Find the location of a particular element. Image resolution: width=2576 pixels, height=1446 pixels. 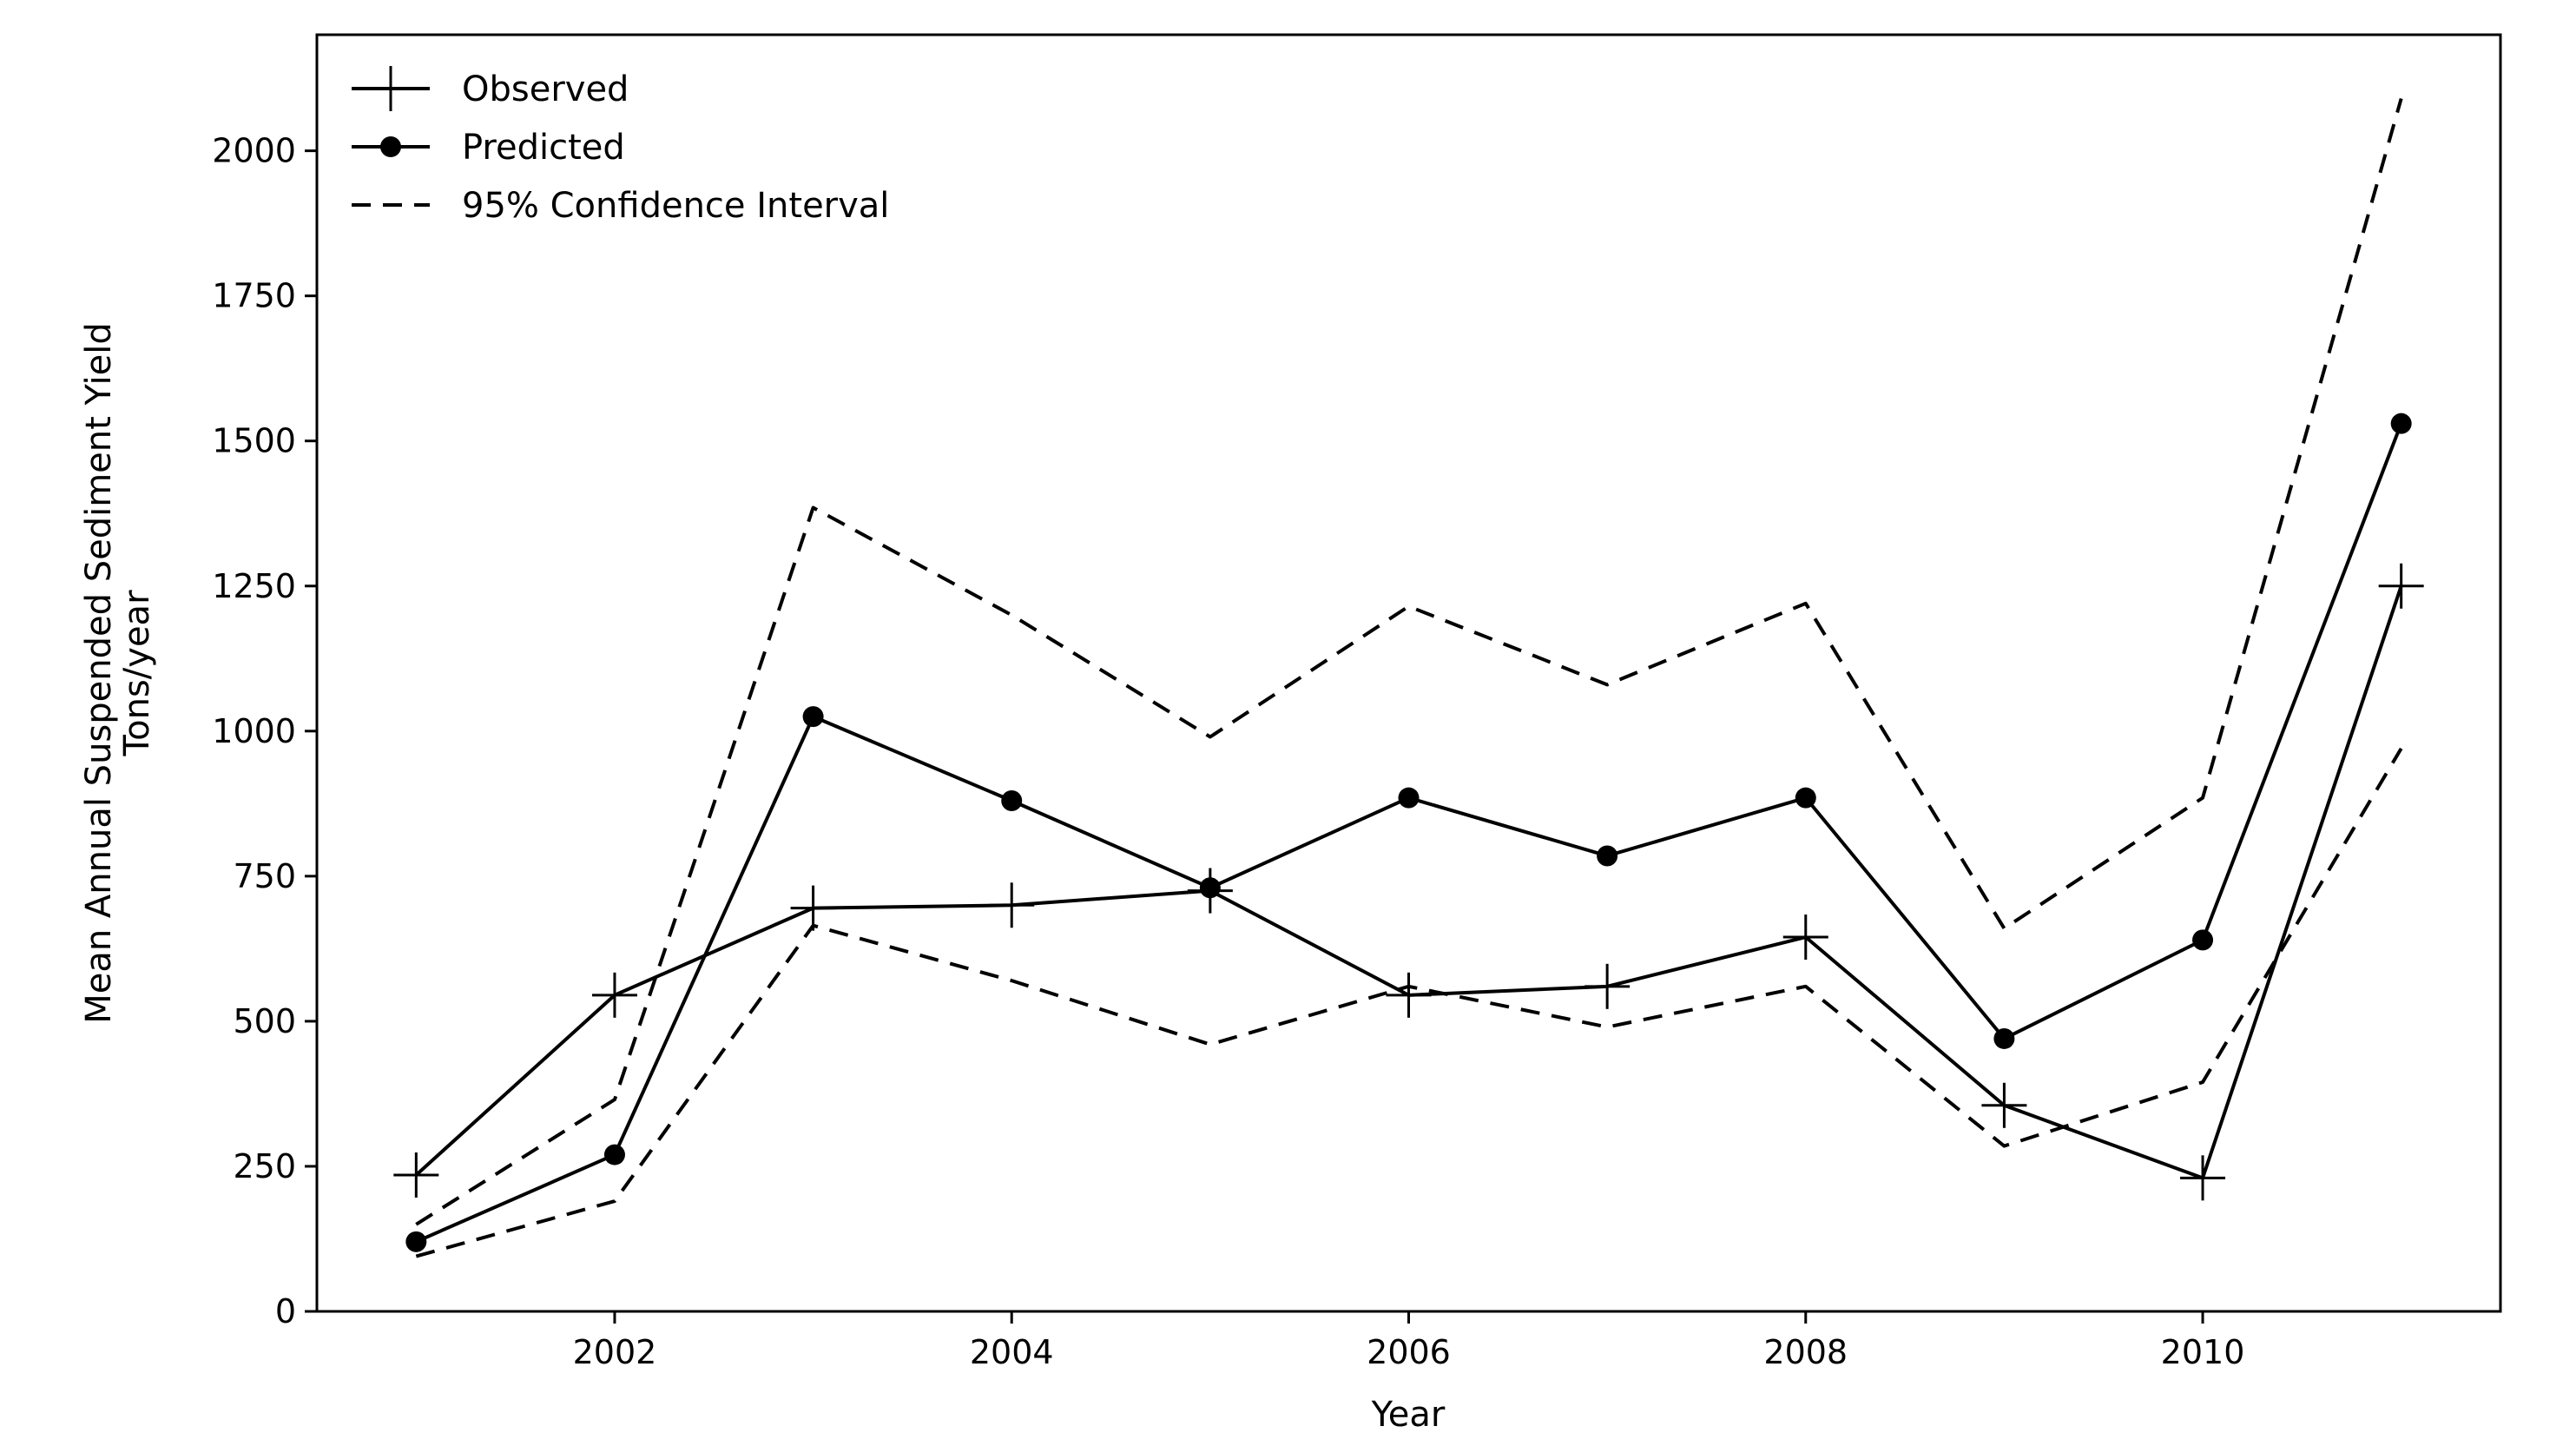

legend-label: Predicted is located at coordinates (543, 148).